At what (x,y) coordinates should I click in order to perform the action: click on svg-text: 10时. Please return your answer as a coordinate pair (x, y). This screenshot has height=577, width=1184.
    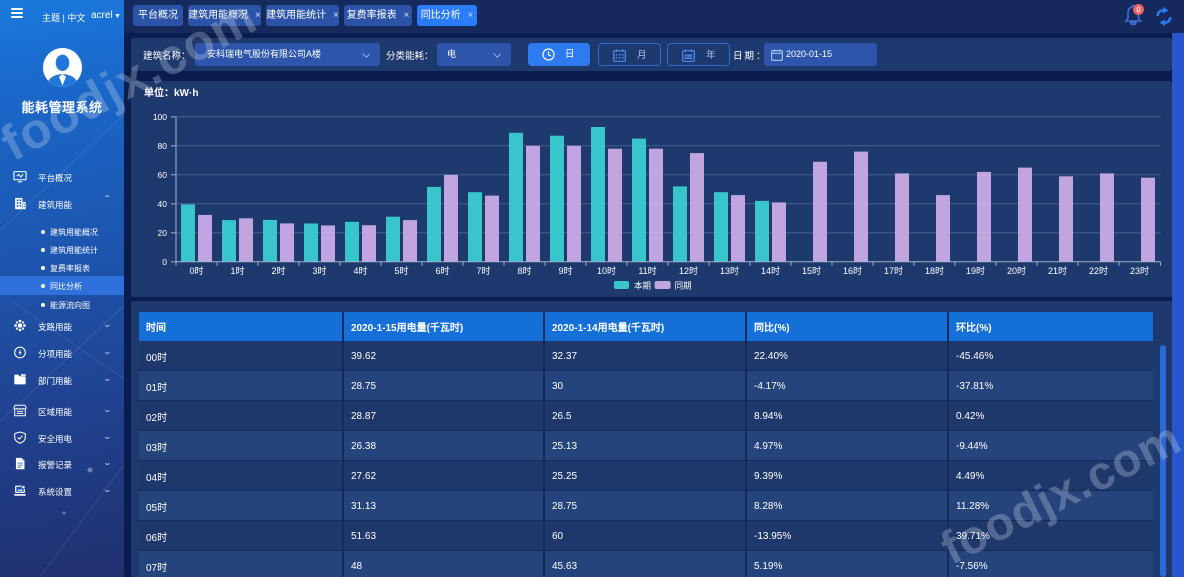
    Looking at the image, I should click on (606, 270).